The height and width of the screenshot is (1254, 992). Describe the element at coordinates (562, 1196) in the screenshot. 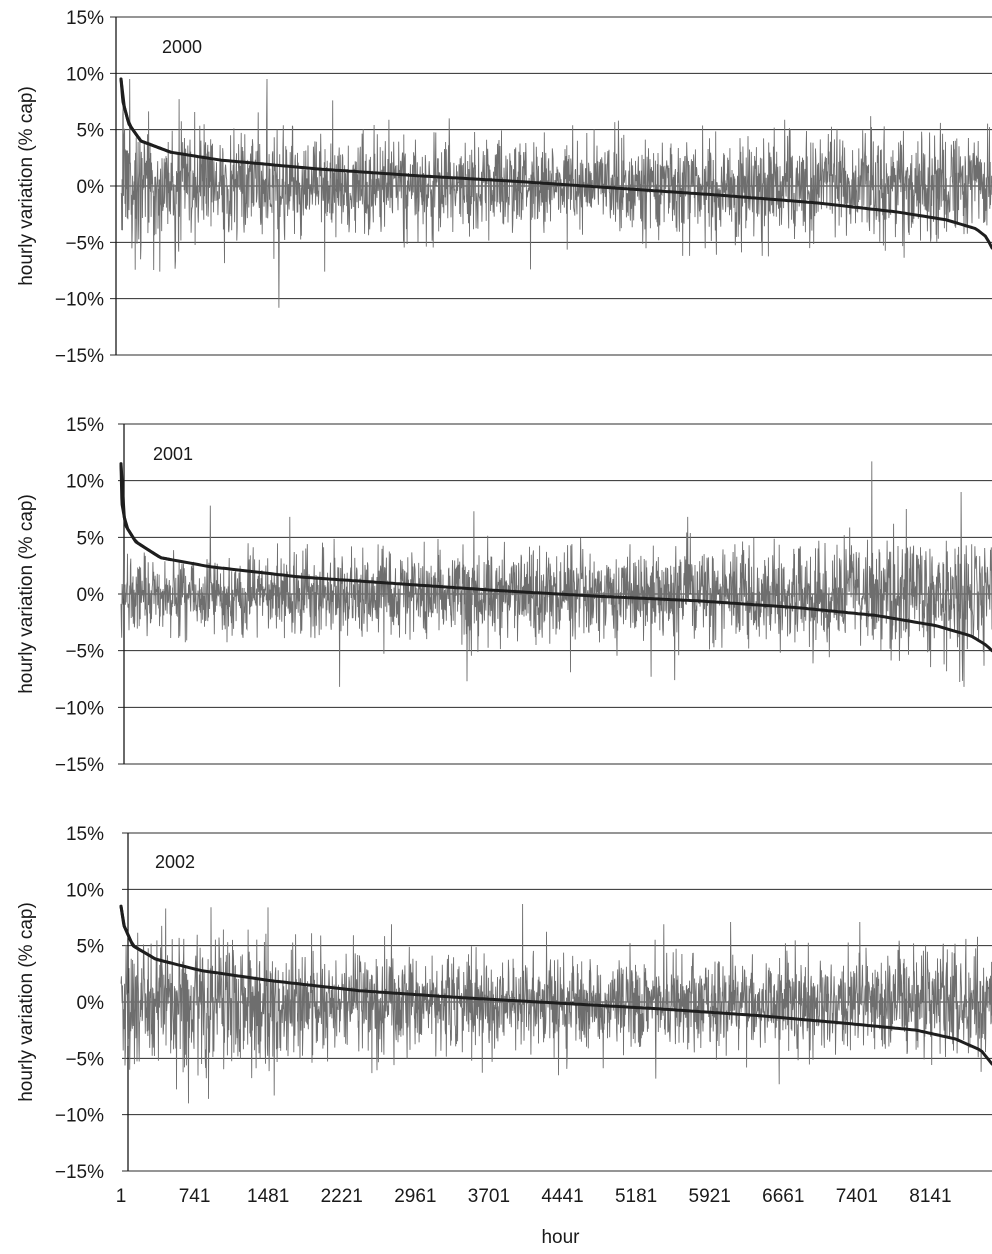

I see `x-tick-label: 4441` at that location.